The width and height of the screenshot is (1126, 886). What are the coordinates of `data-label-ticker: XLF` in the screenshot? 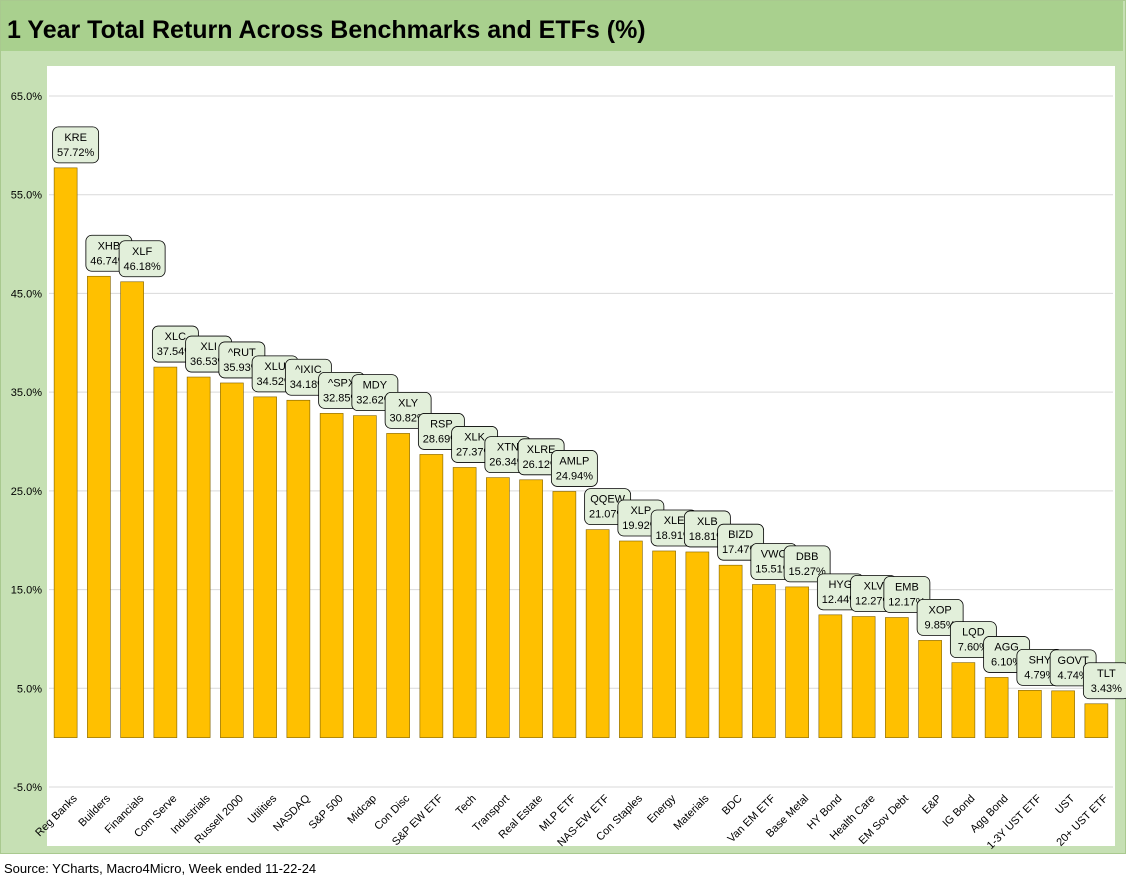 It's located at (142, 252).